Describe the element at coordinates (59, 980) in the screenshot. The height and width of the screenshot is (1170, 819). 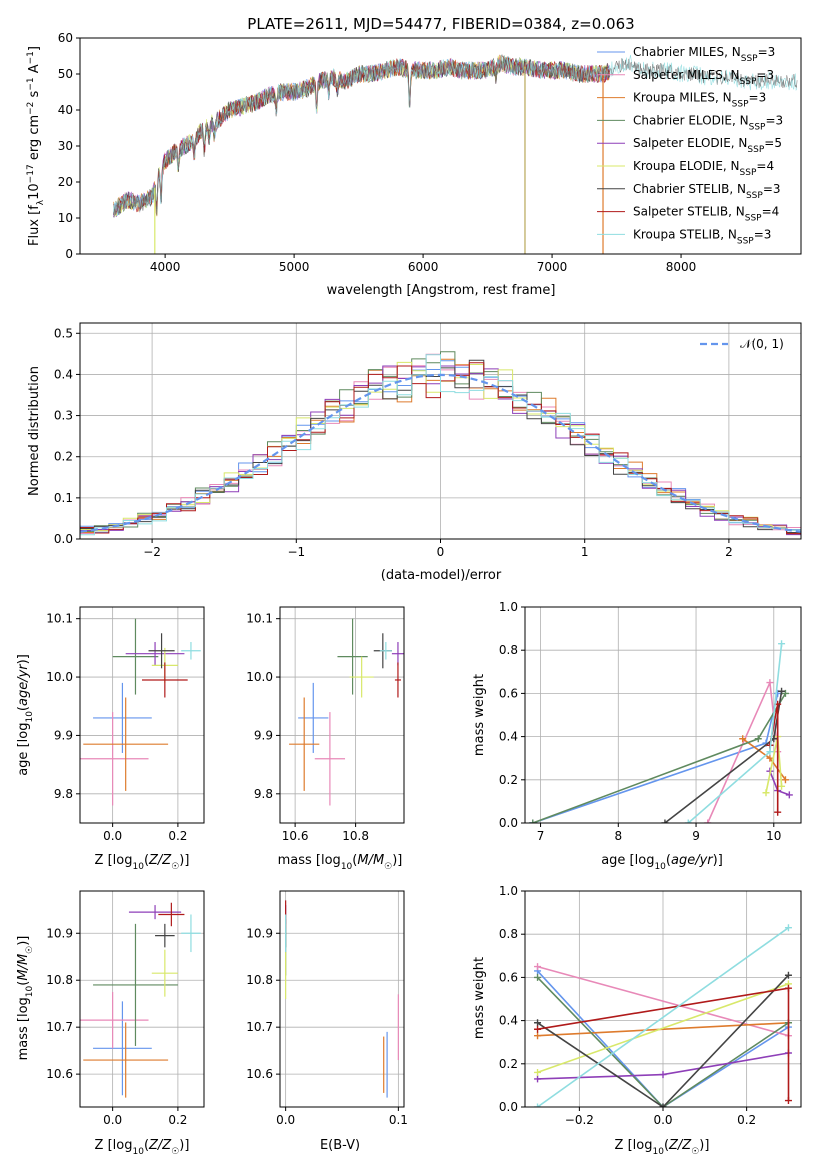
I see `y-tick-label: 10.8` at that location.